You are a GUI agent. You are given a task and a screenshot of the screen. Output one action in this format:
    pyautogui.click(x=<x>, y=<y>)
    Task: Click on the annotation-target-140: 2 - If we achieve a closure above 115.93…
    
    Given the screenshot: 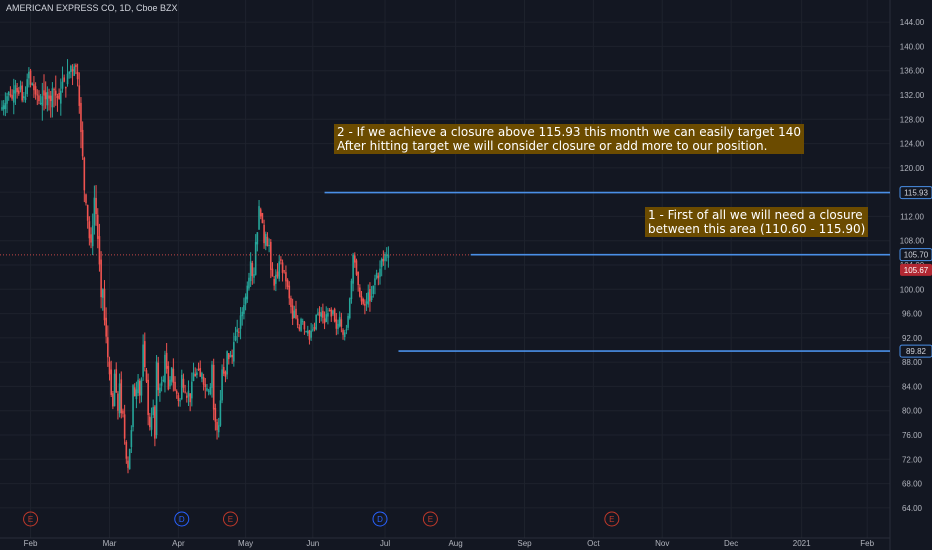 What is the action you would take?
    pyautogui.click(x=569, y=139)
    